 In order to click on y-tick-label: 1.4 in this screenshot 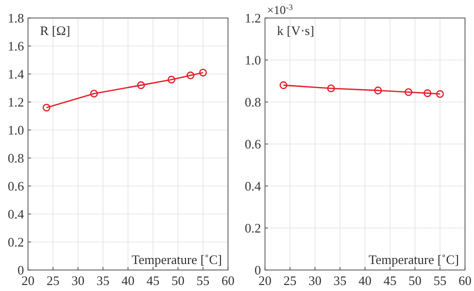, I will do `click(16, 74)`.